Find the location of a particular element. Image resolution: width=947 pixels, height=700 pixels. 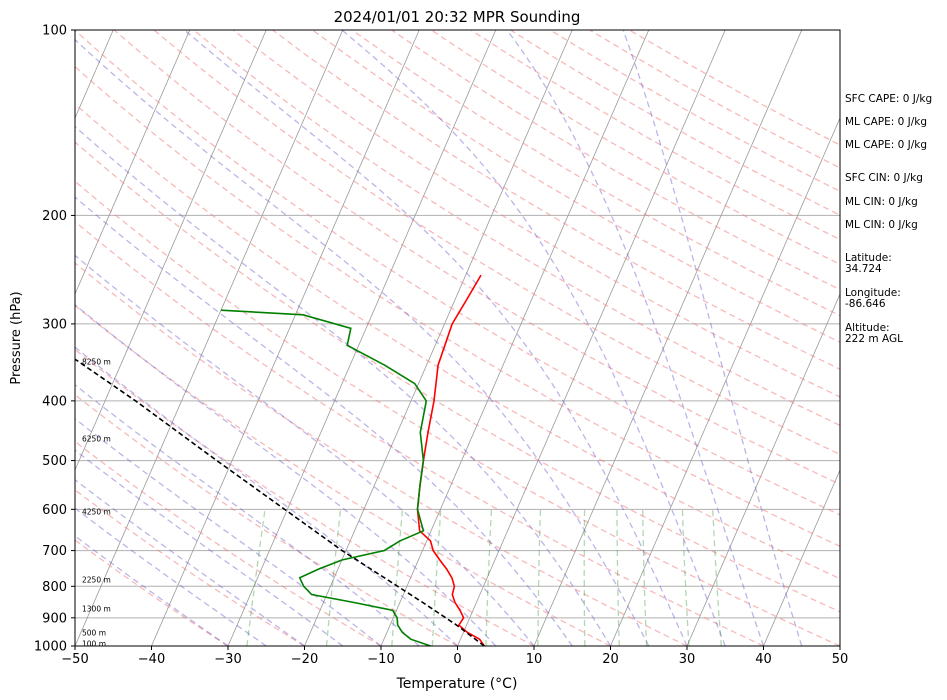

y-tick-label: 800 is located at coordinates (54, 587).